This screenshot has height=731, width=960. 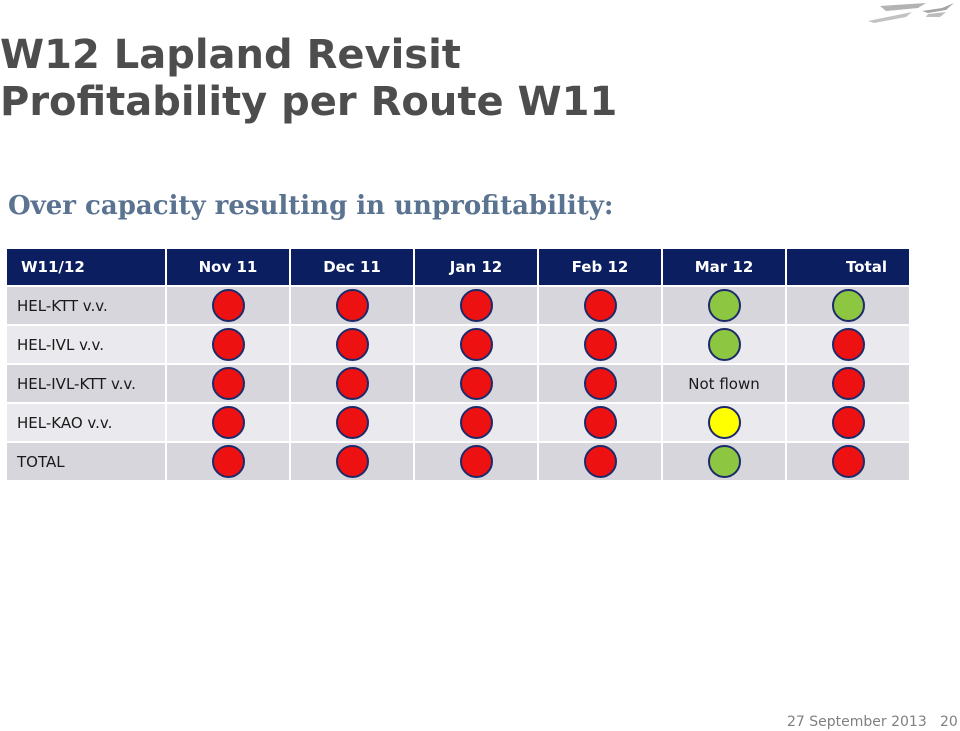 What do you see at coordinates (230, 55) in the screenshot?
I see `title-line-1: W12 Lapland Revisit` at bounding box center [230, 55].